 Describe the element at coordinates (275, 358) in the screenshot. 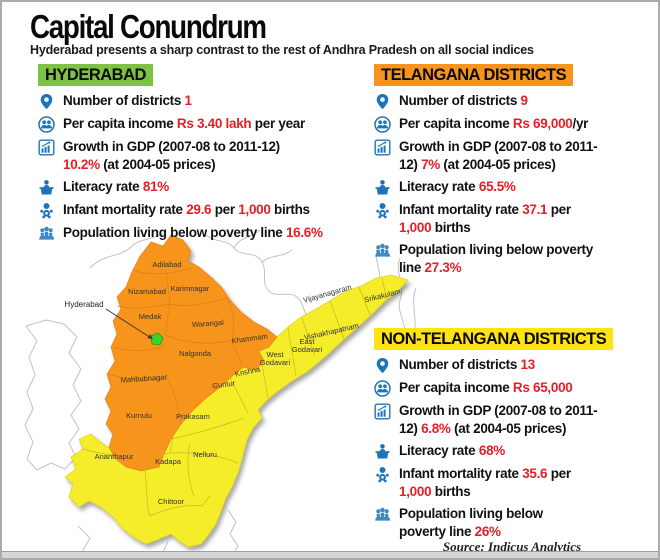

I see `district-label: West Godavari` at that location.